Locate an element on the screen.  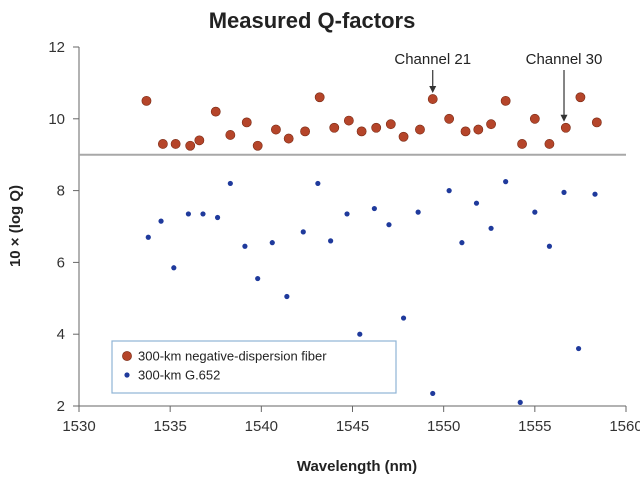
y-tick-label: 4 is located at coordinates (61, 334).